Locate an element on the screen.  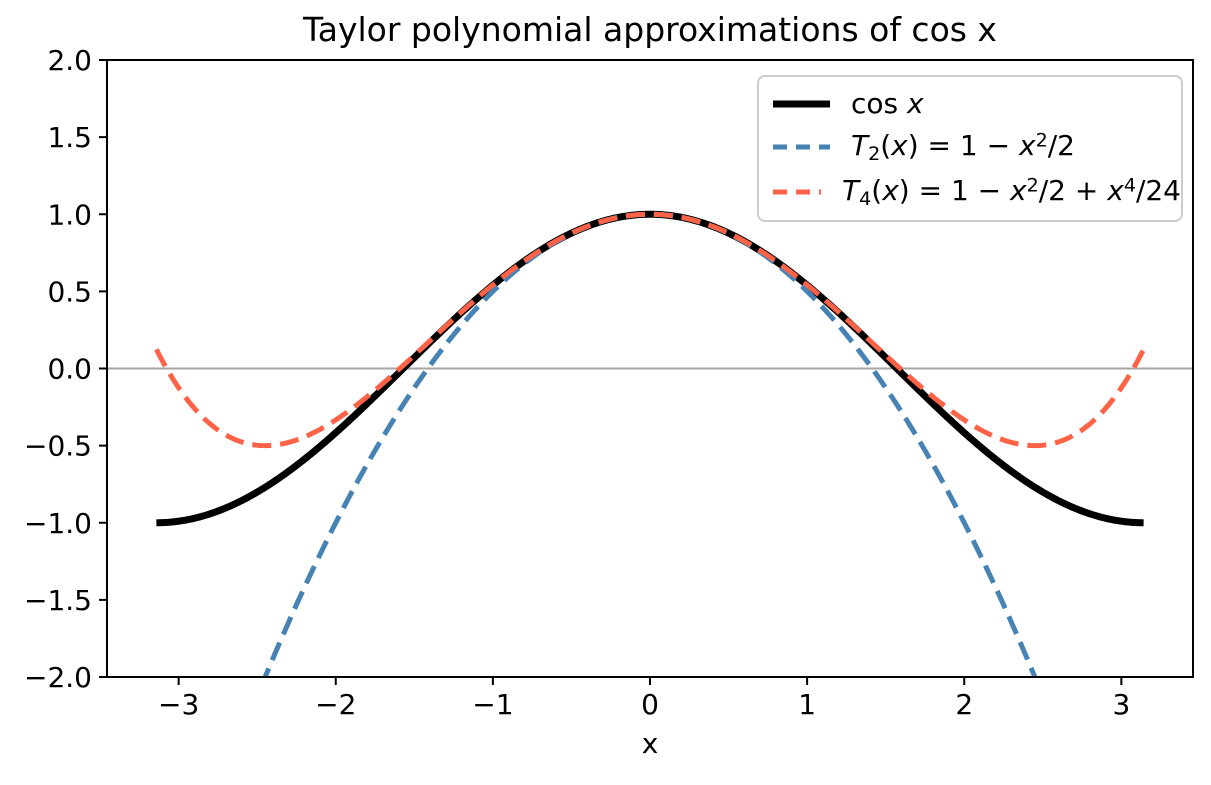
legend-item-T4: T4(x) = 1 − x2/2 + x4/24 is located at coordinates (977, 192).